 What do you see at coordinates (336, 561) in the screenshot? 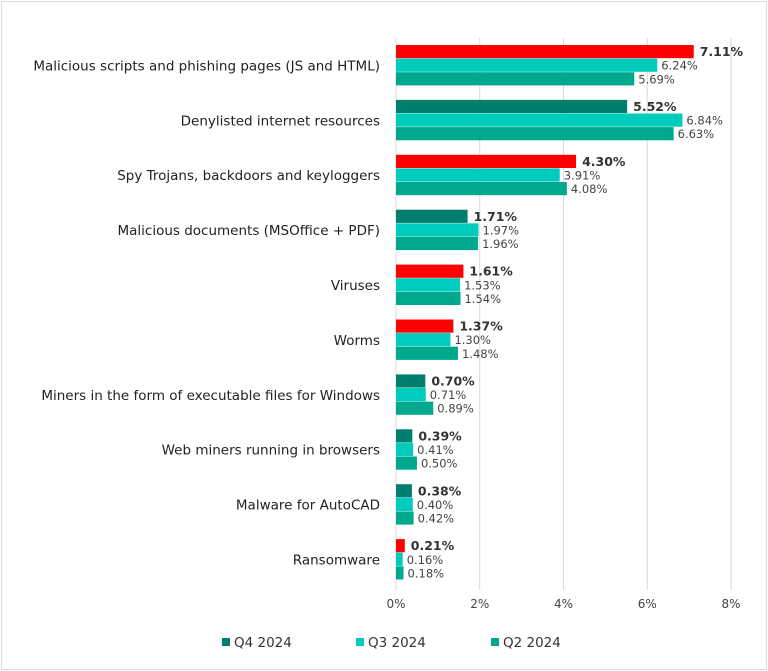
I see `category-label: Ransomware` at bounding box center [336, 561].